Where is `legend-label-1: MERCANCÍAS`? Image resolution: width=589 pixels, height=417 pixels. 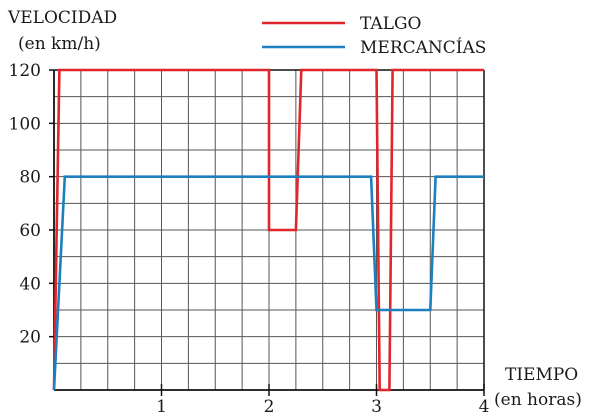 legend-label-1: MERCANCÍAS is located at coordinates (423, 47).